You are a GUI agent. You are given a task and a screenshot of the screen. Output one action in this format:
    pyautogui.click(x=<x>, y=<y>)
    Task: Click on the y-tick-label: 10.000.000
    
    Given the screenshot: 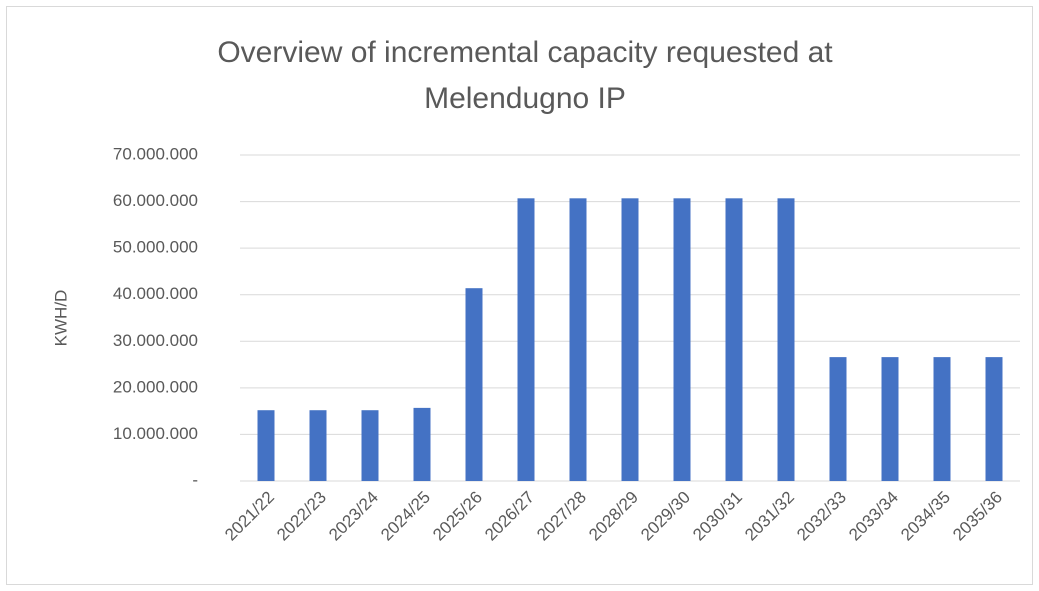 What is the action you would take?
    pyautogui.click(x=155, y=433)
    